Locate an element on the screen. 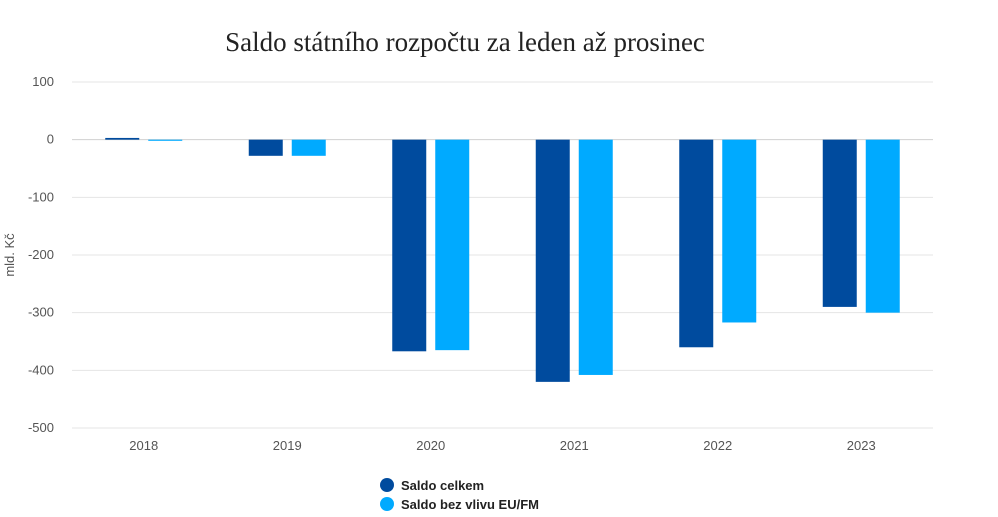 The height and width of the screenshot is (517, 998). legend-label: Saldo bez vlivu EU/FM is located at coordinates (470, 504).